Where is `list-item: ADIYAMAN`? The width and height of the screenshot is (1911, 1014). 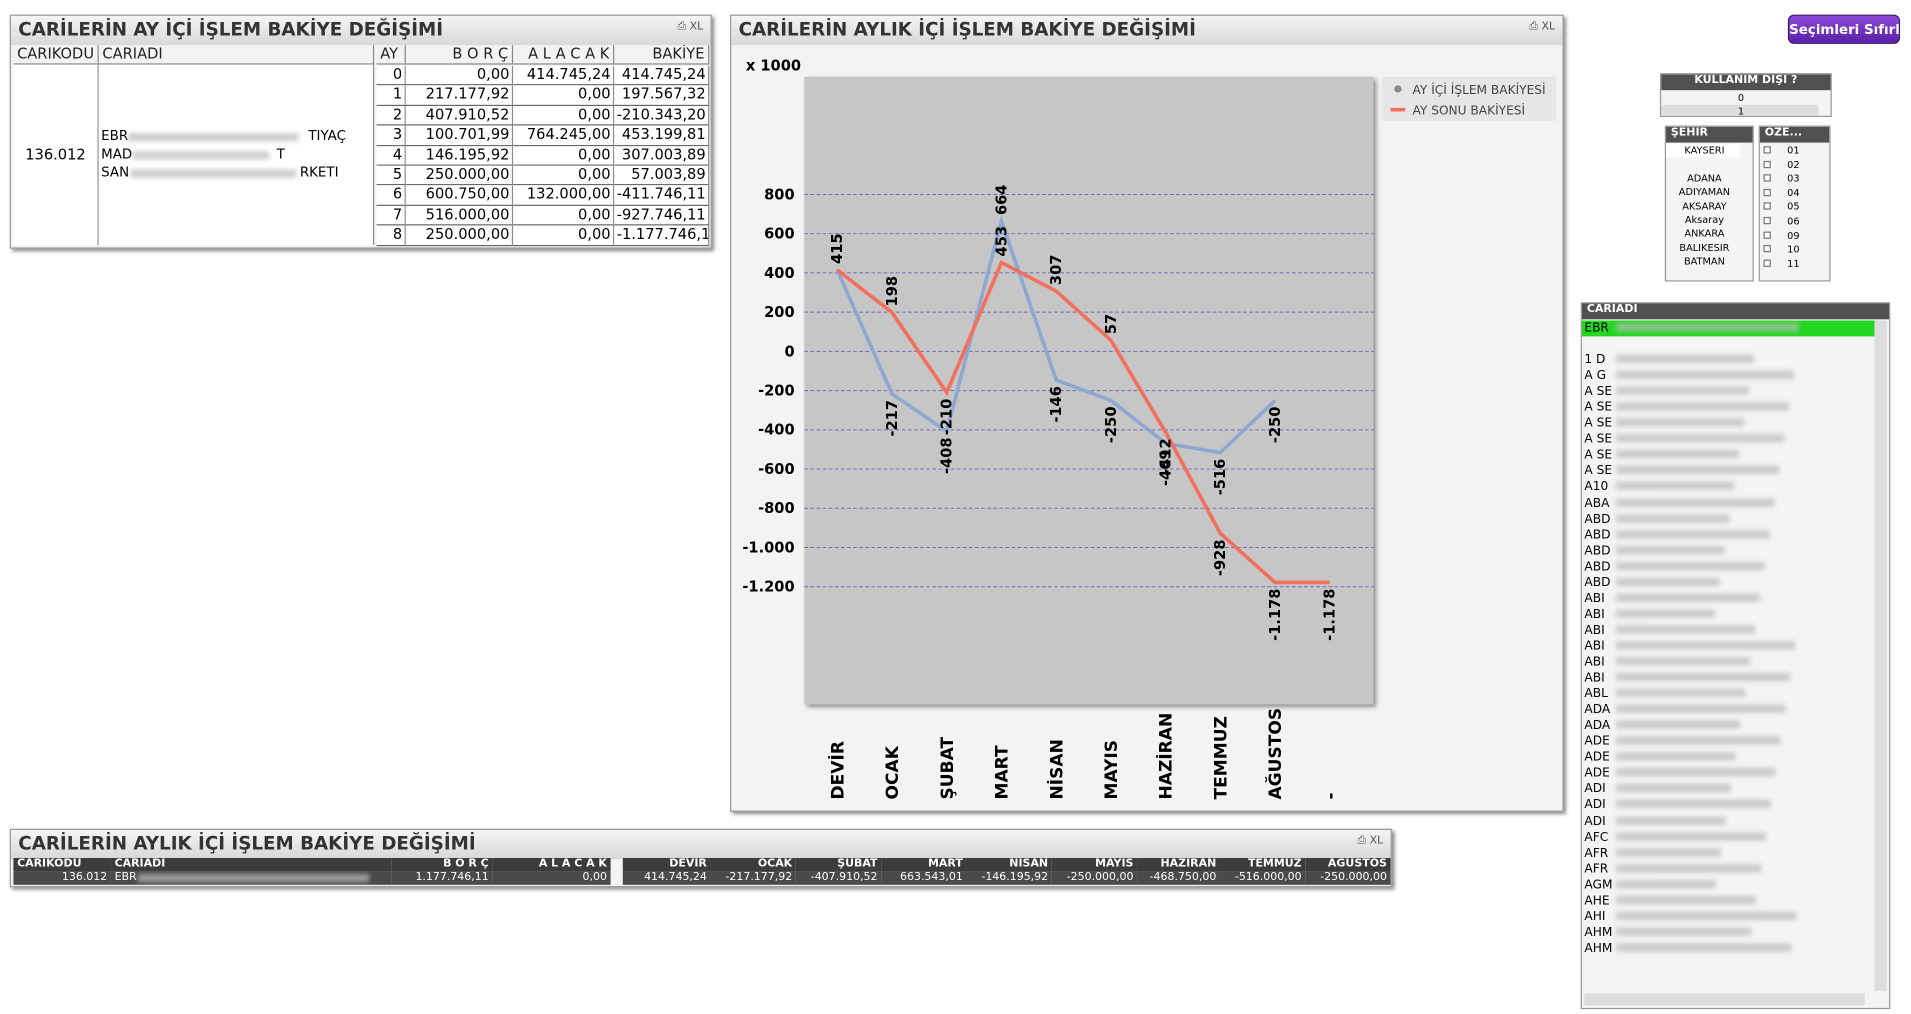 list-item: ADIYAMAN is located at coordinates (1704, 192).